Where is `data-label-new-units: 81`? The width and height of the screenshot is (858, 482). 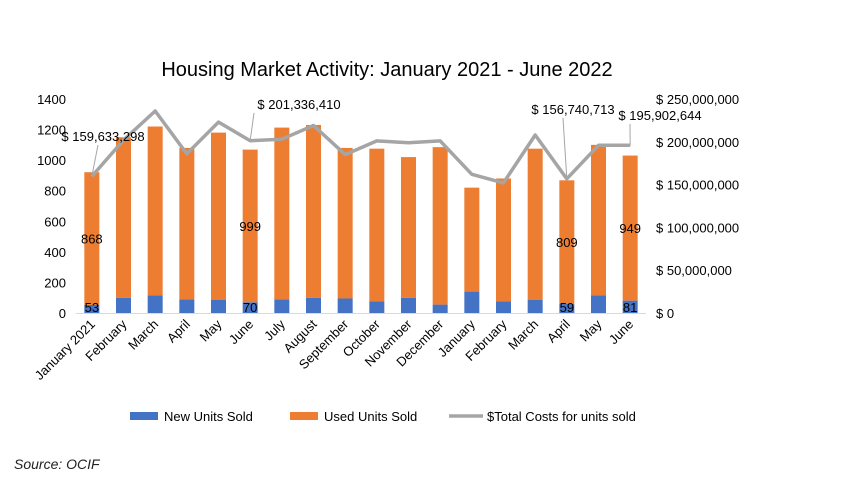 data-label-new-units: 81 is located at coordinates (630, 307).